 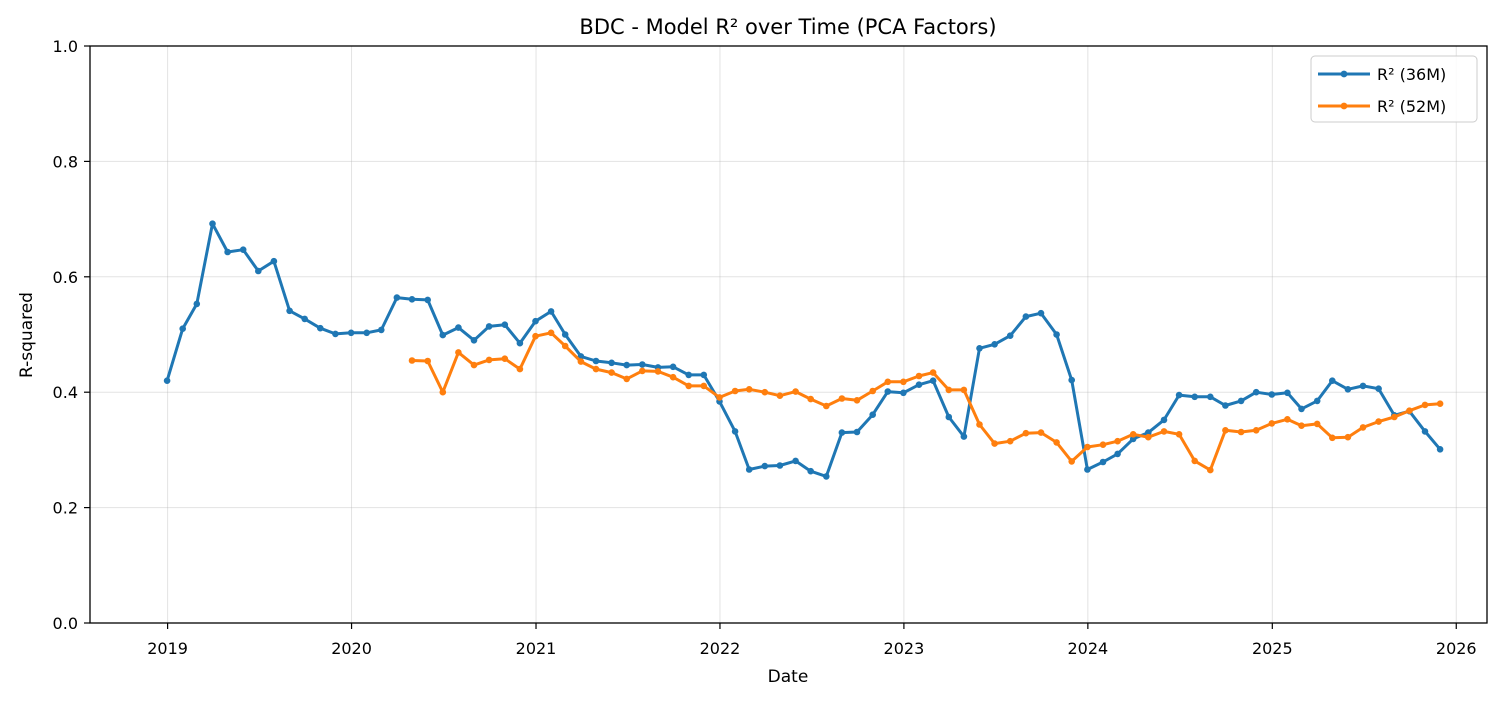 What do you see at coordinates (1411, 106) in the screenshot?
I see `legend-label-52m: R² (52M)` at bounding box center [1411, 106].